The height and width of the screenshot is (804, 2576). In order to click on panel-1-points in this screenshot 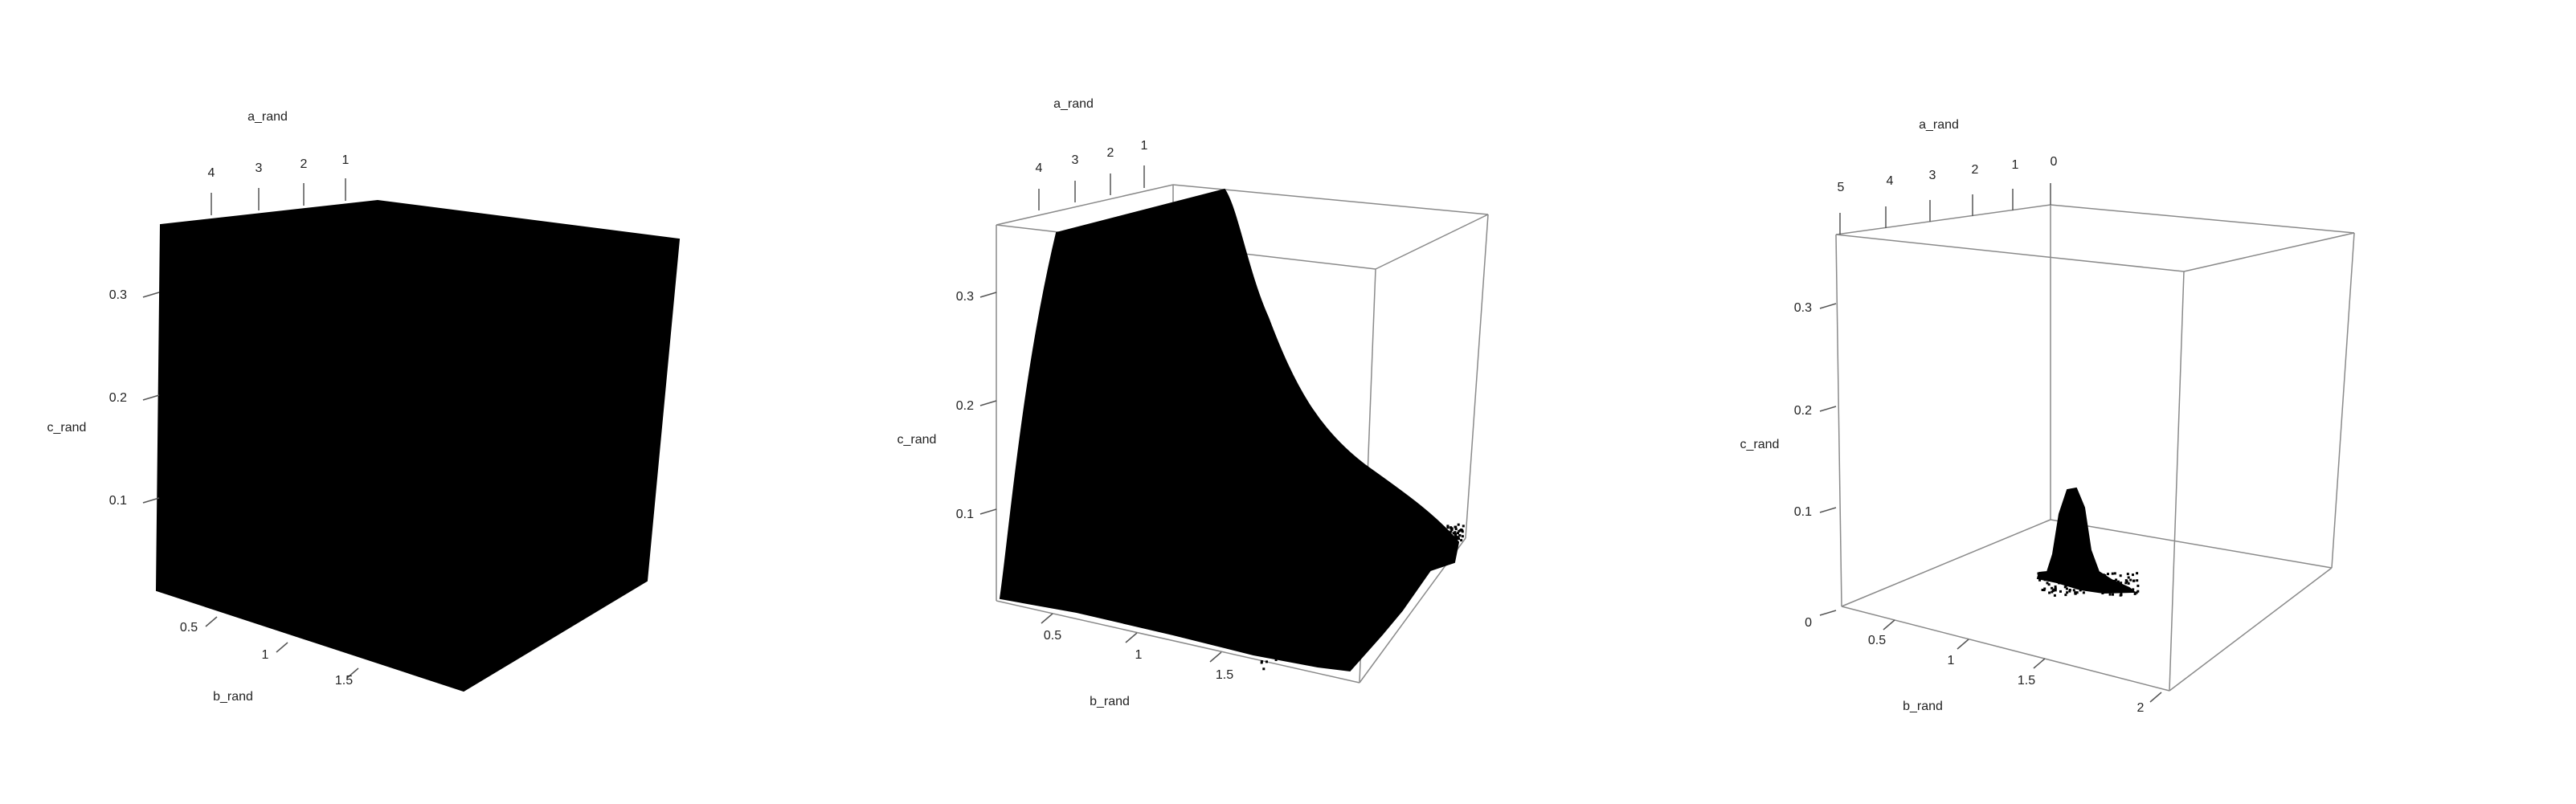, I will do `click(418, 445)`.